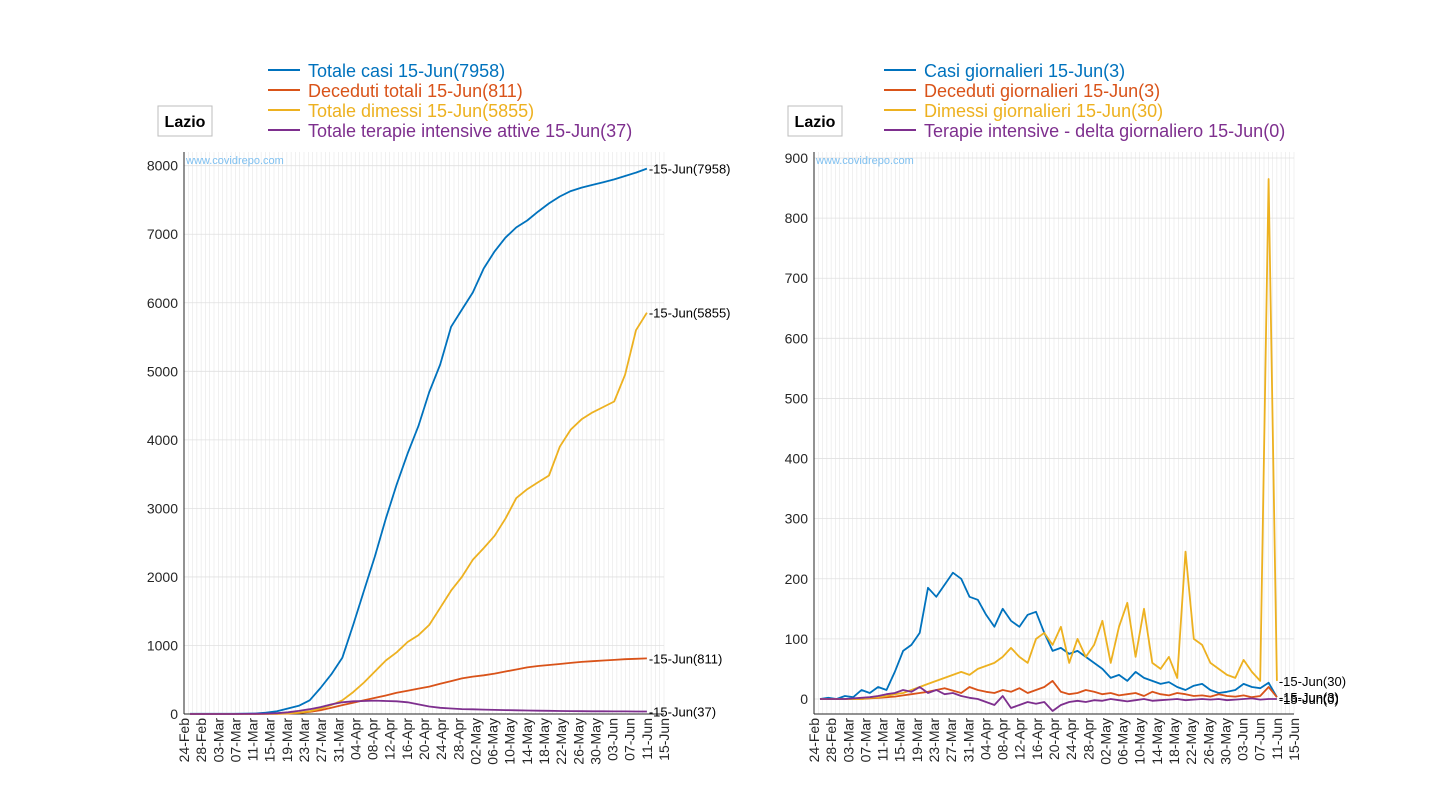 This screenshot has width=1430, height=800. I want to click on x-tick-label: 27-Mar, so click(321, 740).